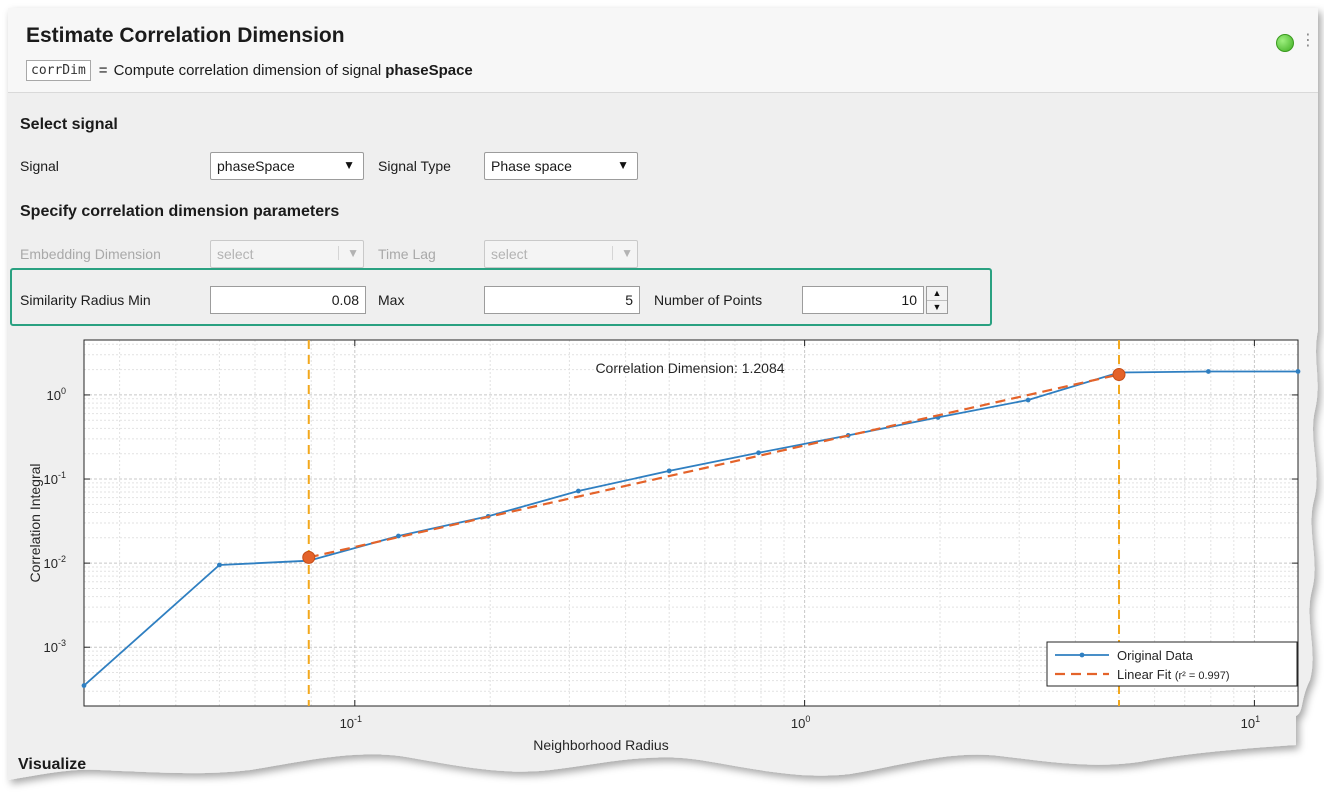  What do you see at coordinates (180, 211) in the screenshot?
I see `parameters-heading: Specify correlation dimension parameters` at bounding box center [180, 211].